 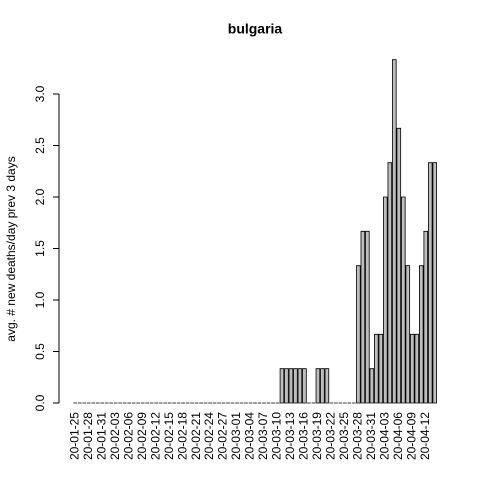 What do you see at coordinates (40, 351) in the screenshot?
I see `y-tick-label: 0.5` at bounding box center [40, 351].